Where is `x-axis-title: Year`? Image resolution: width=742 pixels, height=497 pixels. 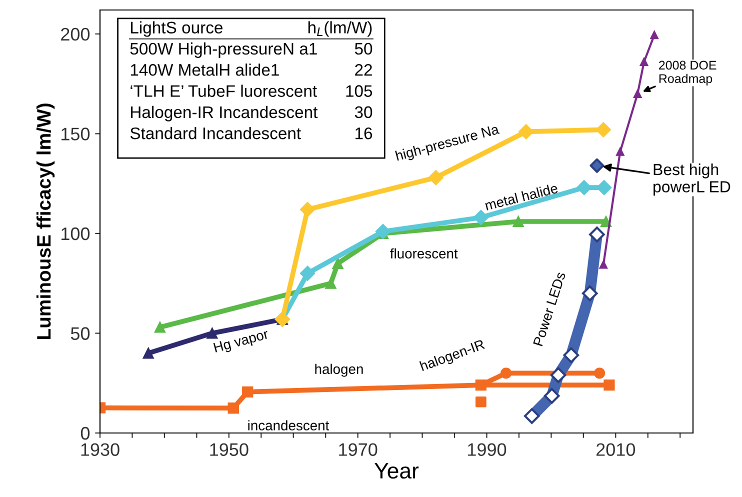
x-axis-title: Year is located at coordinates (396, 471).